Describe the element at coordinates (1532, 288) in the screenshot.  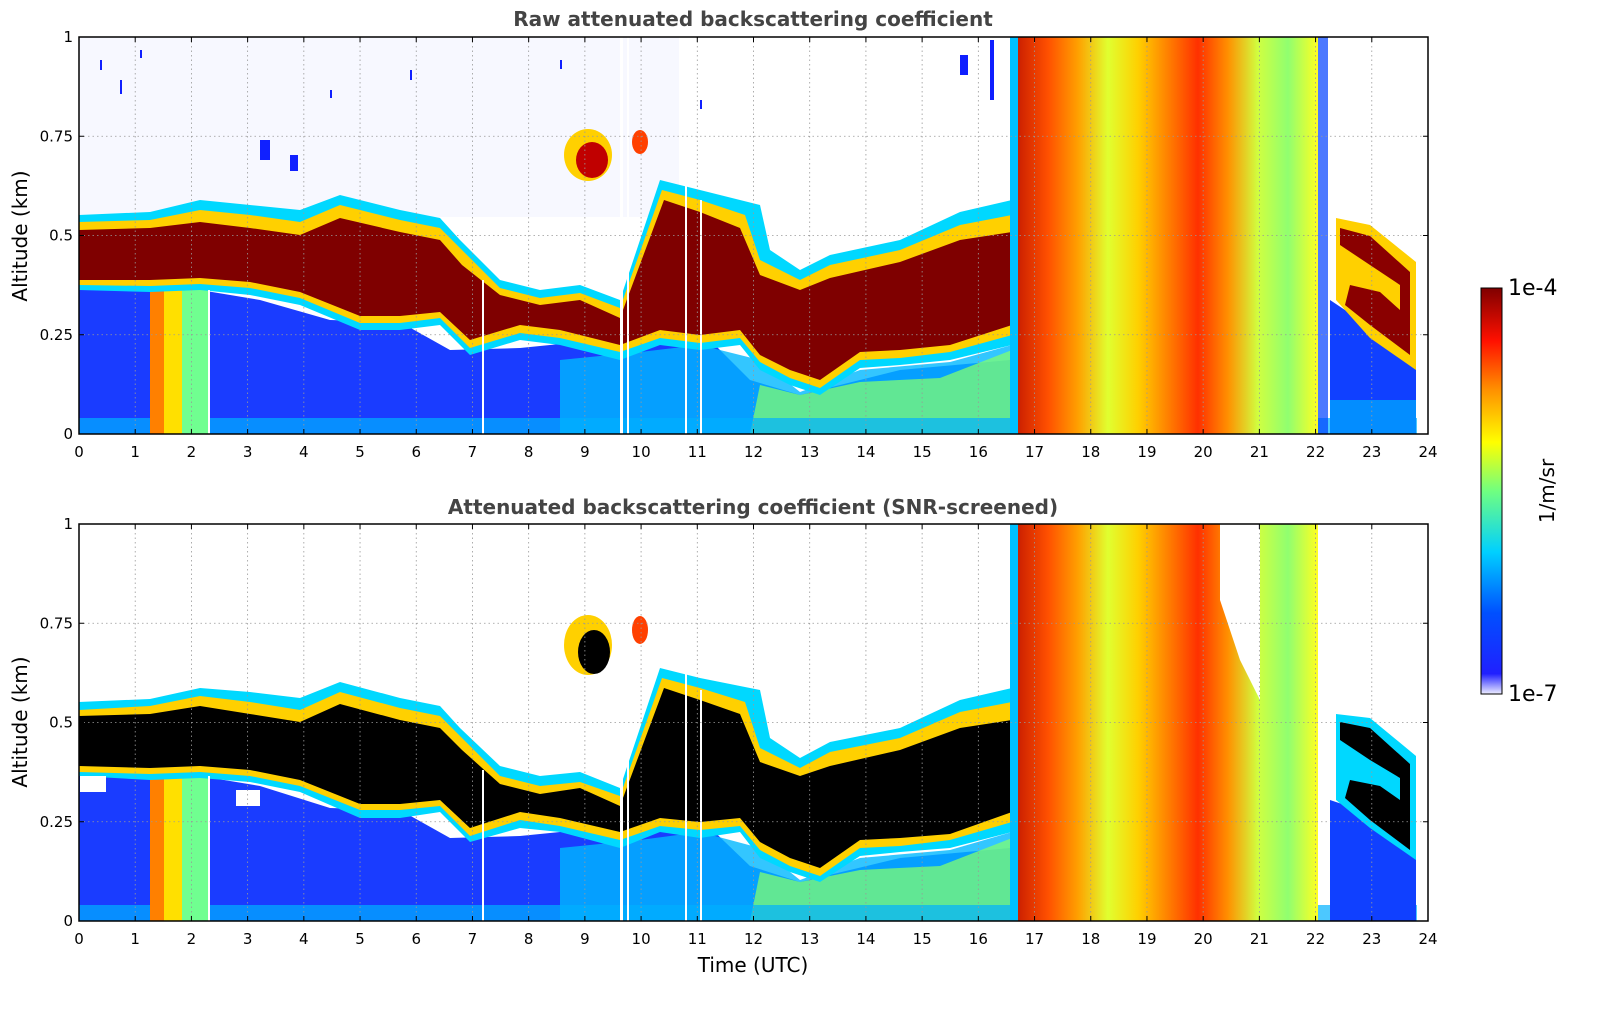
I see `colorbar-max-label: 1e-4` at that location.